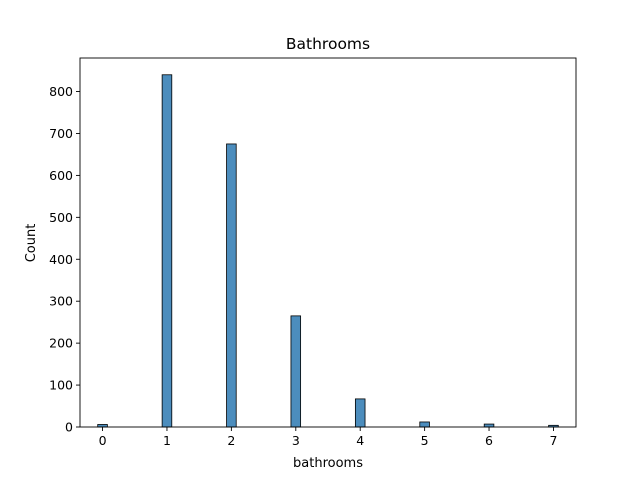  Describe the element at coordinates (69, 427) in the screenshot. I see `y-tick-label: 0` at that location.